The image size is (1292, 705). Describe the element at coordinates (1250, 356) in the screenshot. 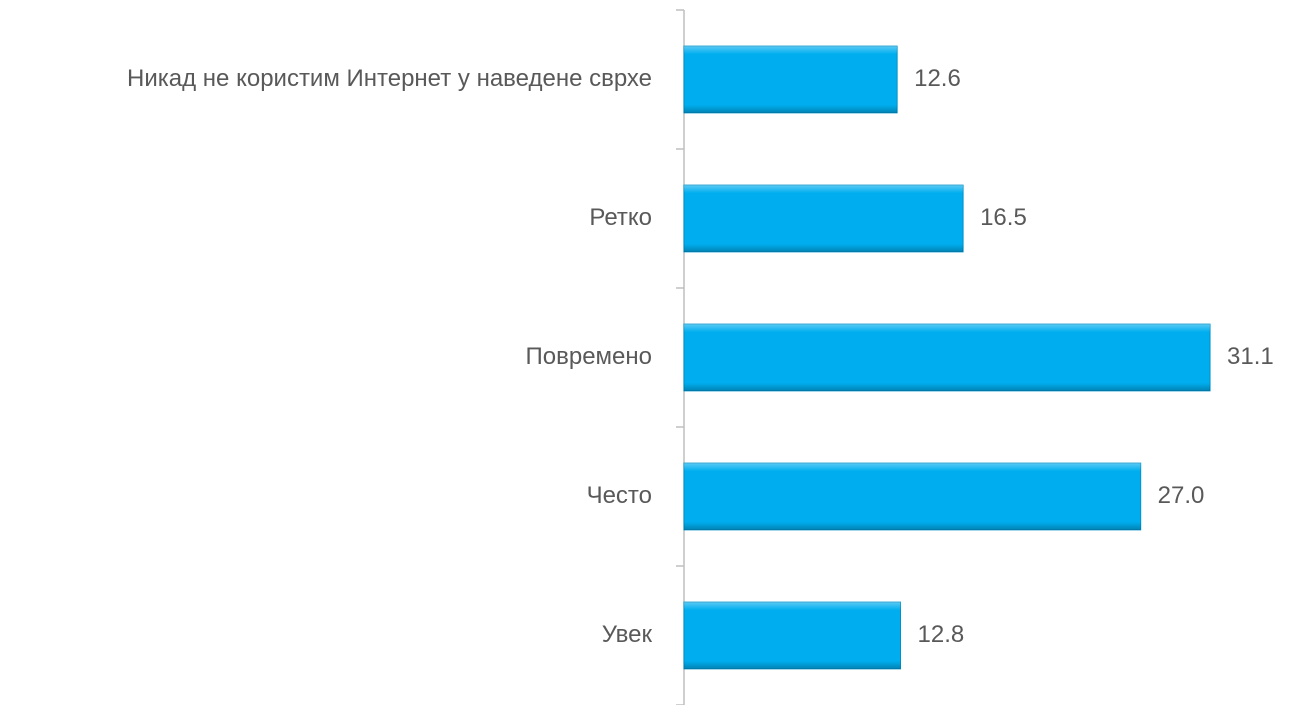

I see `data-label: 31.1` at that location.